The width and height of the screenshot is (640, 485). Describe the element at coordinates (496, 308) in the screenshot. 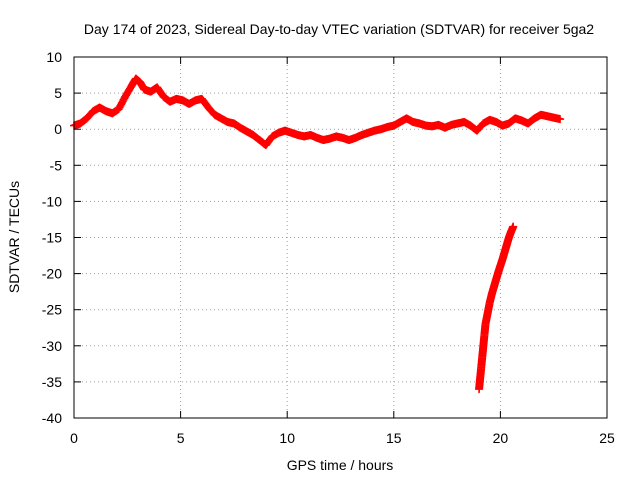

I see `series-descending-arc` at that location.